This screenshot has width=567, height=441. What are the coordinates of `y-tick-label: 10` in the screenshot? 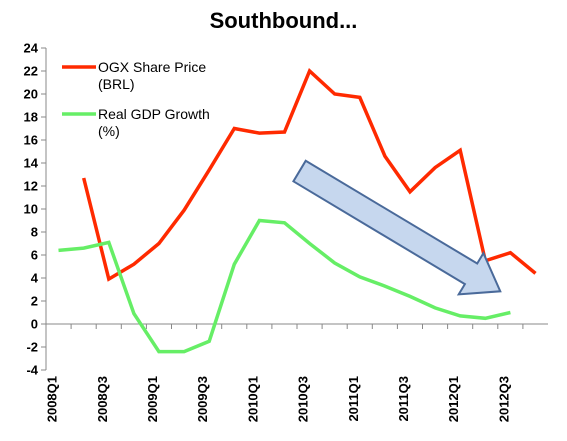 It's located at (31, 209).